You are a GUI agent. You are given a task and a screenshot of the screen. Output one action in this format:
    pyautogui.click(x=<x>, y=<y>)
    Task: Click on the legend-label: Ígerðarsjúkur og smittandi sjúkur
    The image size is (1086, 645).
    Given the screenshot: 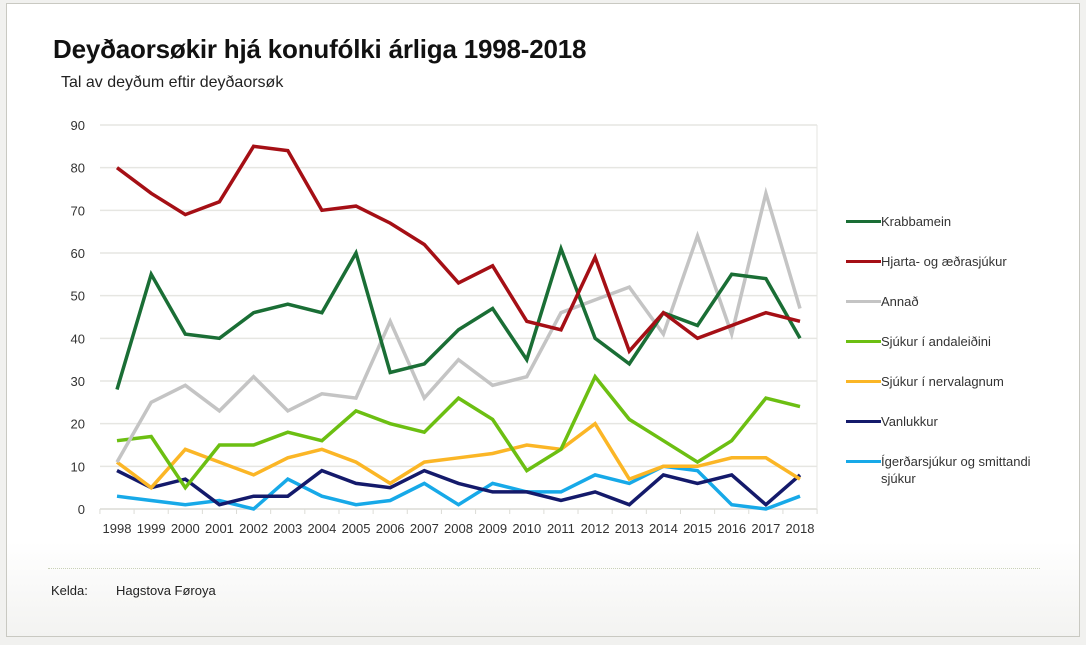 What is the action you would take?
    pyautogui.click(x=956, y=470)
    